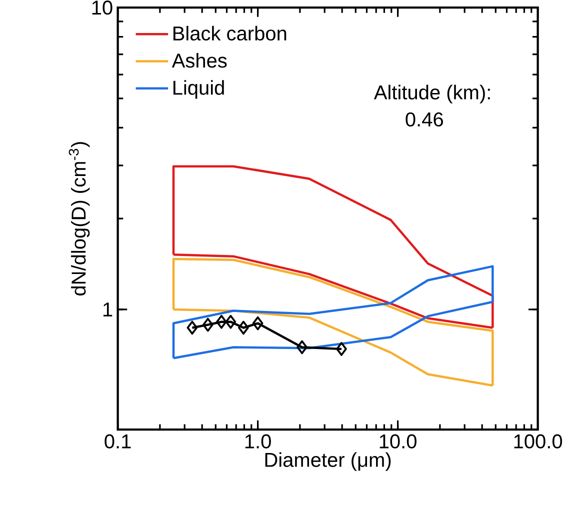  I want to click on x-tick-label: 100.0, so click(538, 441).